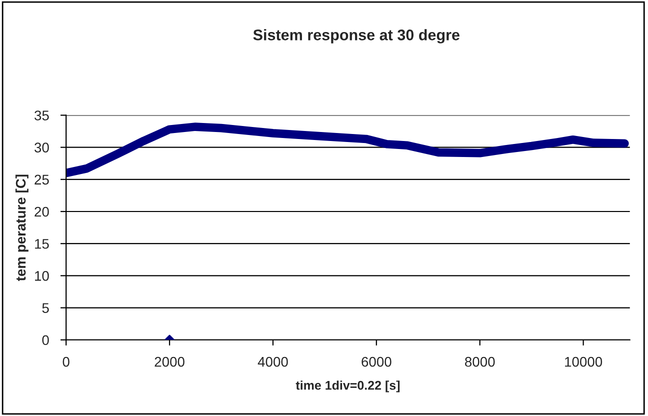 The height and width of the screenshot is (416, 648). Describe the element at coordinates (356, 36) in the screenshot. I see `chart-title: Sistem response at 30 degre` at that location.